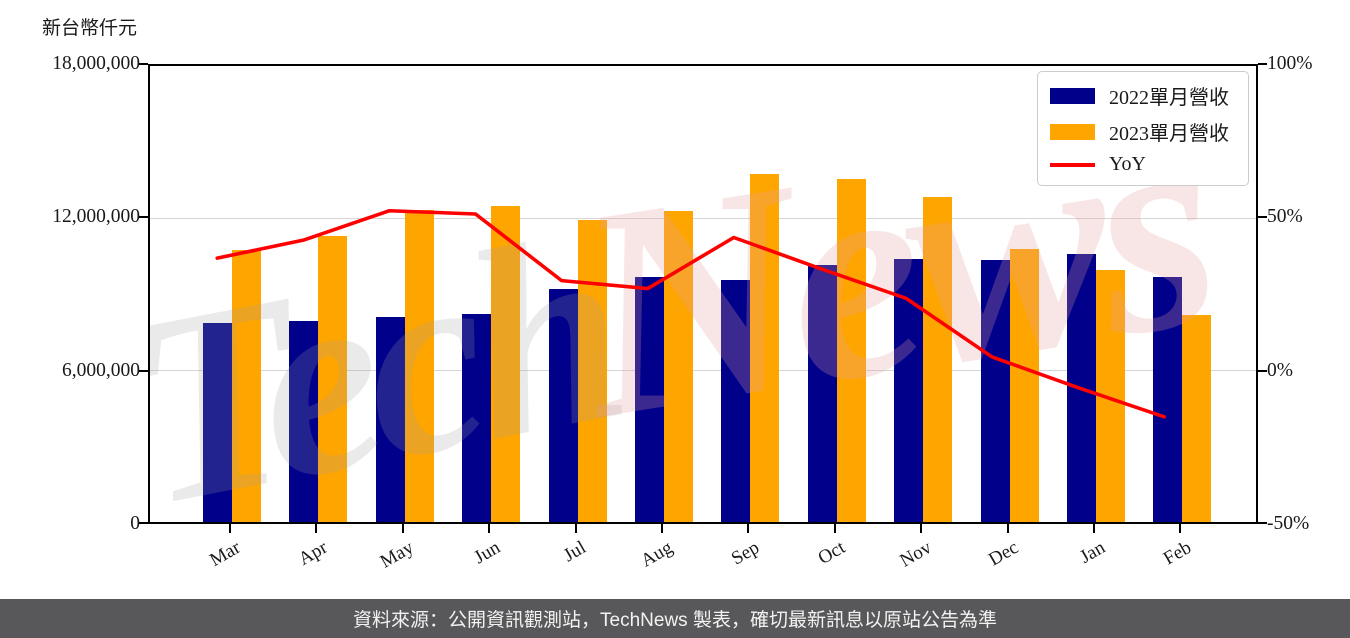 Image resolution: width=1350 pixels, height=638 pixels. Describe the element at coordinates (1024, 385) in the screenshot. I see `bar-2023-dec` at that location.